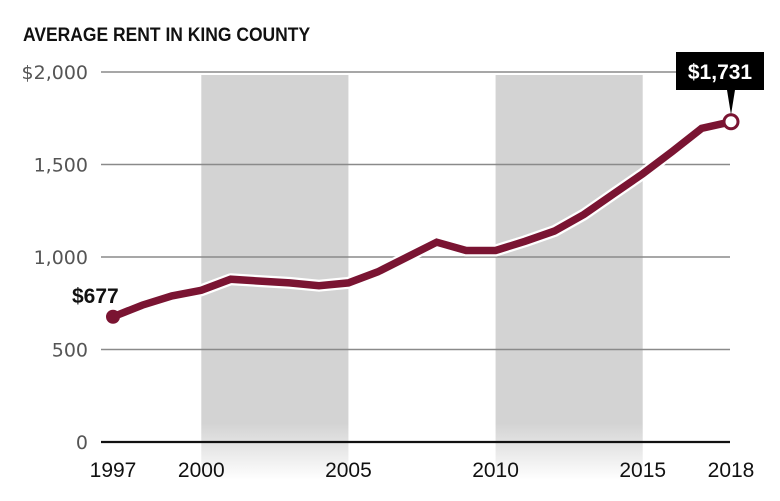 The width and height of the screenshot is (780, 501). I want to click on x-tick-label: 1997, so click(113, 470).